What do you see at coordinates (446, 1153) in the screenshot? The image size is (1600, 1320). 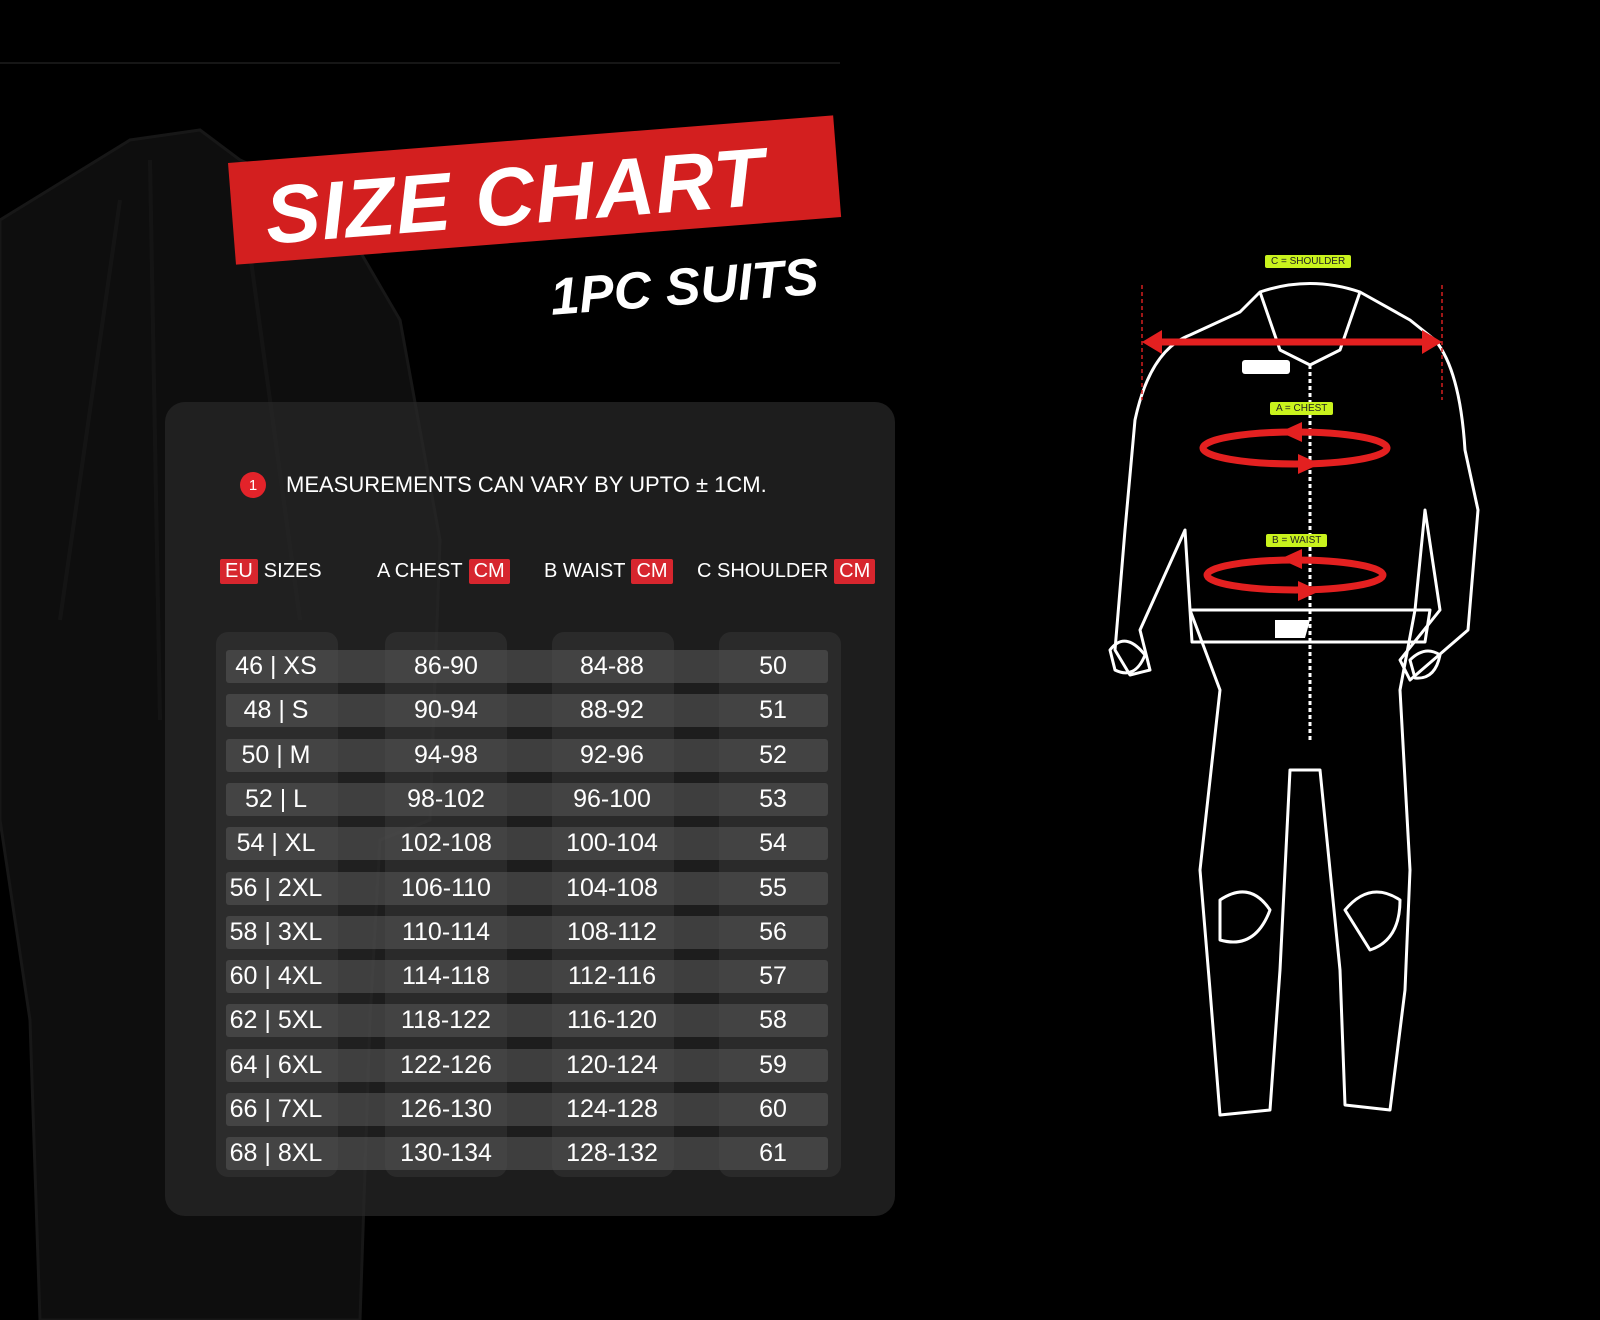 I see `chest-cell: 130-134` at bounding box center [446, 1153].